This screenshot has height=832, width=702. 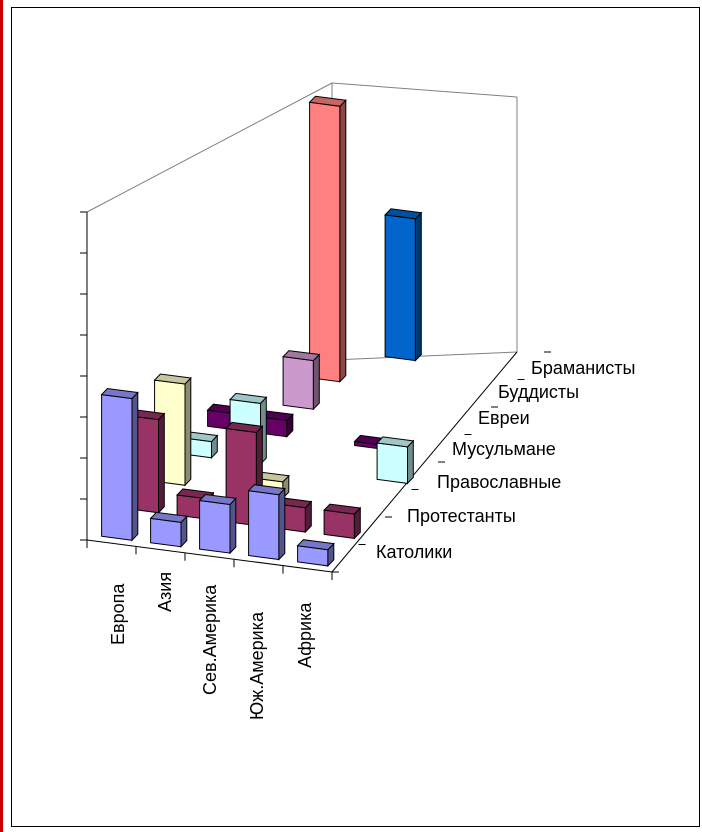 What do you see at coordinates (424, 90) in the screenshot?
I see `back-wall-top-edge` at bounding box center [424, 90].